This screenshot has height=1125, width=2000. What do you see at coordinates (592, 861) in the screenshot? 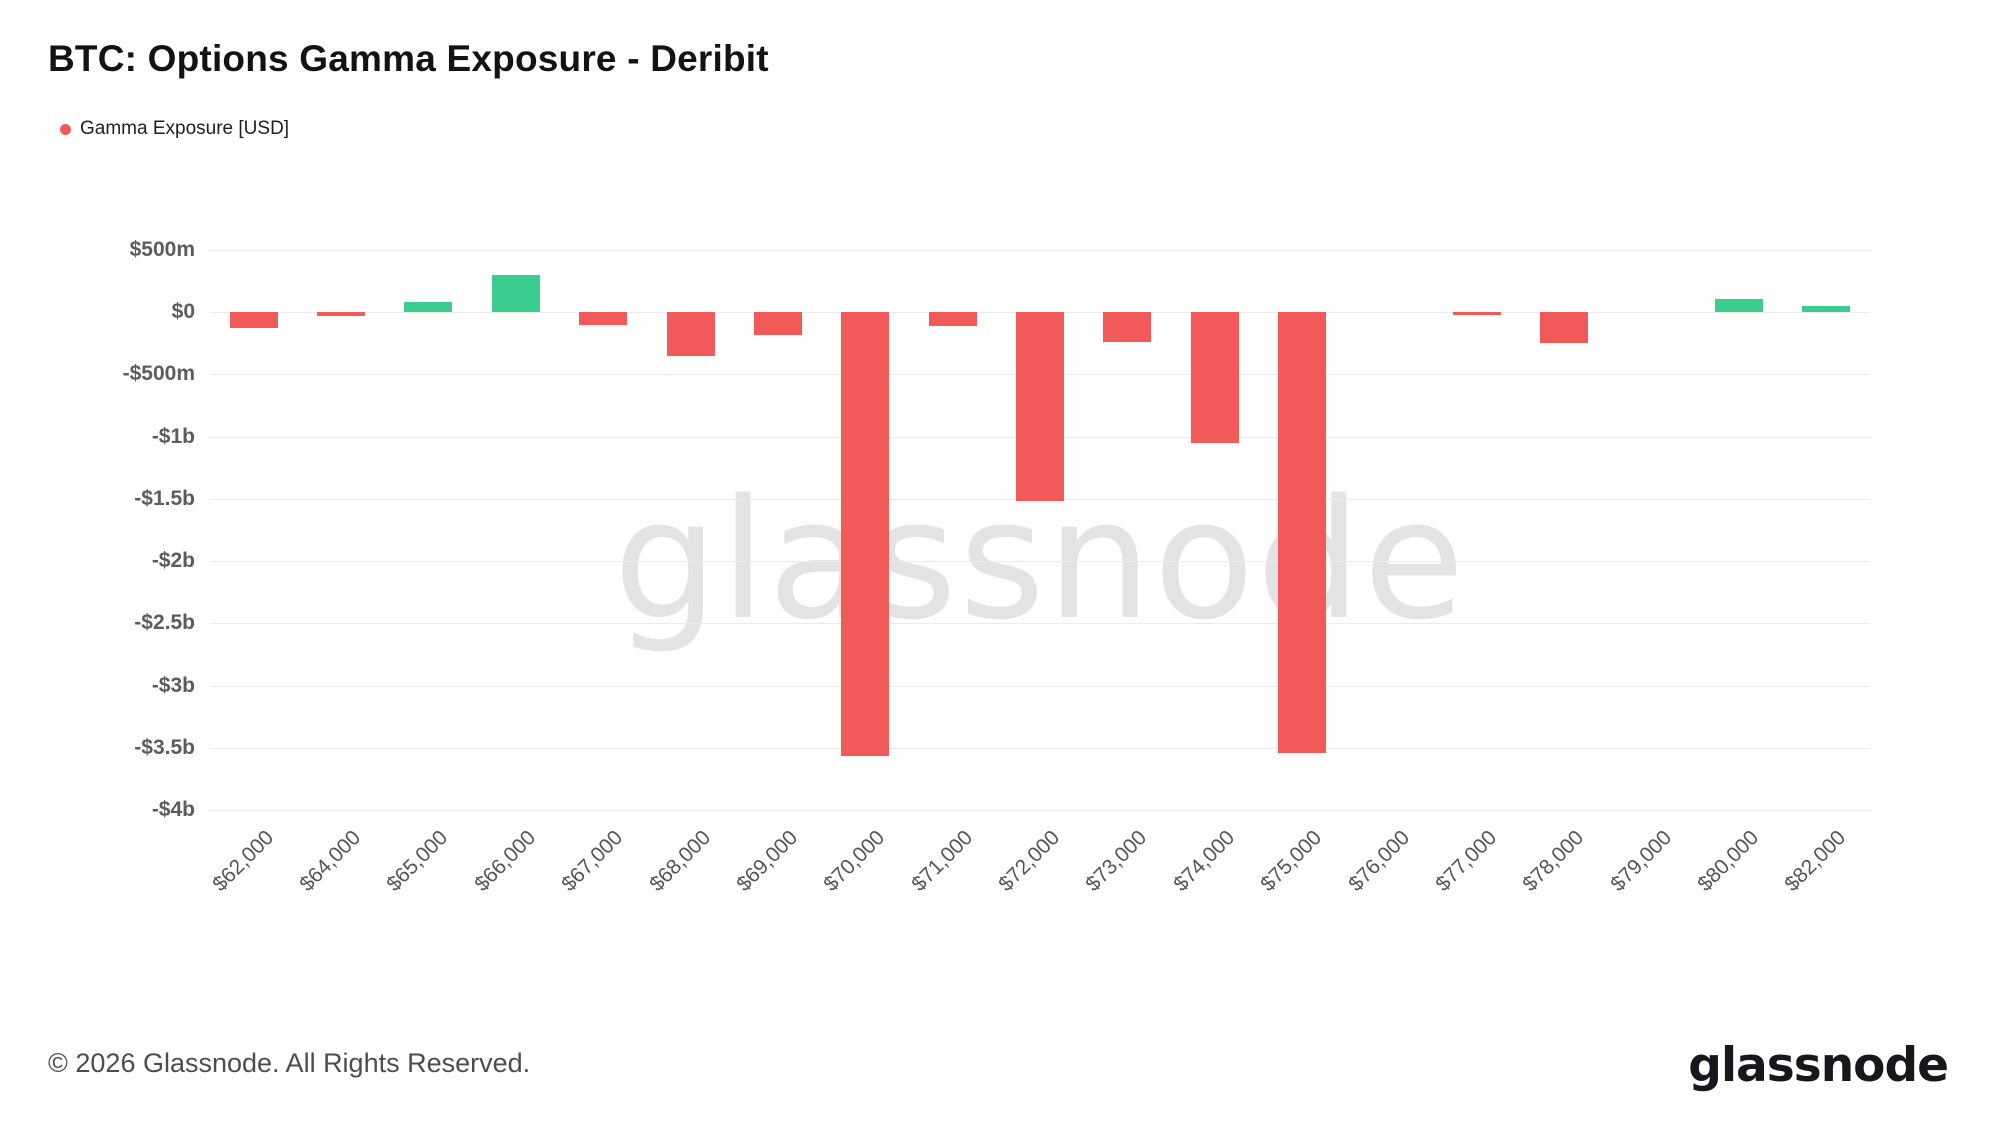
I see `x-tick-label: $67,000` at bounding box center [592, 861].